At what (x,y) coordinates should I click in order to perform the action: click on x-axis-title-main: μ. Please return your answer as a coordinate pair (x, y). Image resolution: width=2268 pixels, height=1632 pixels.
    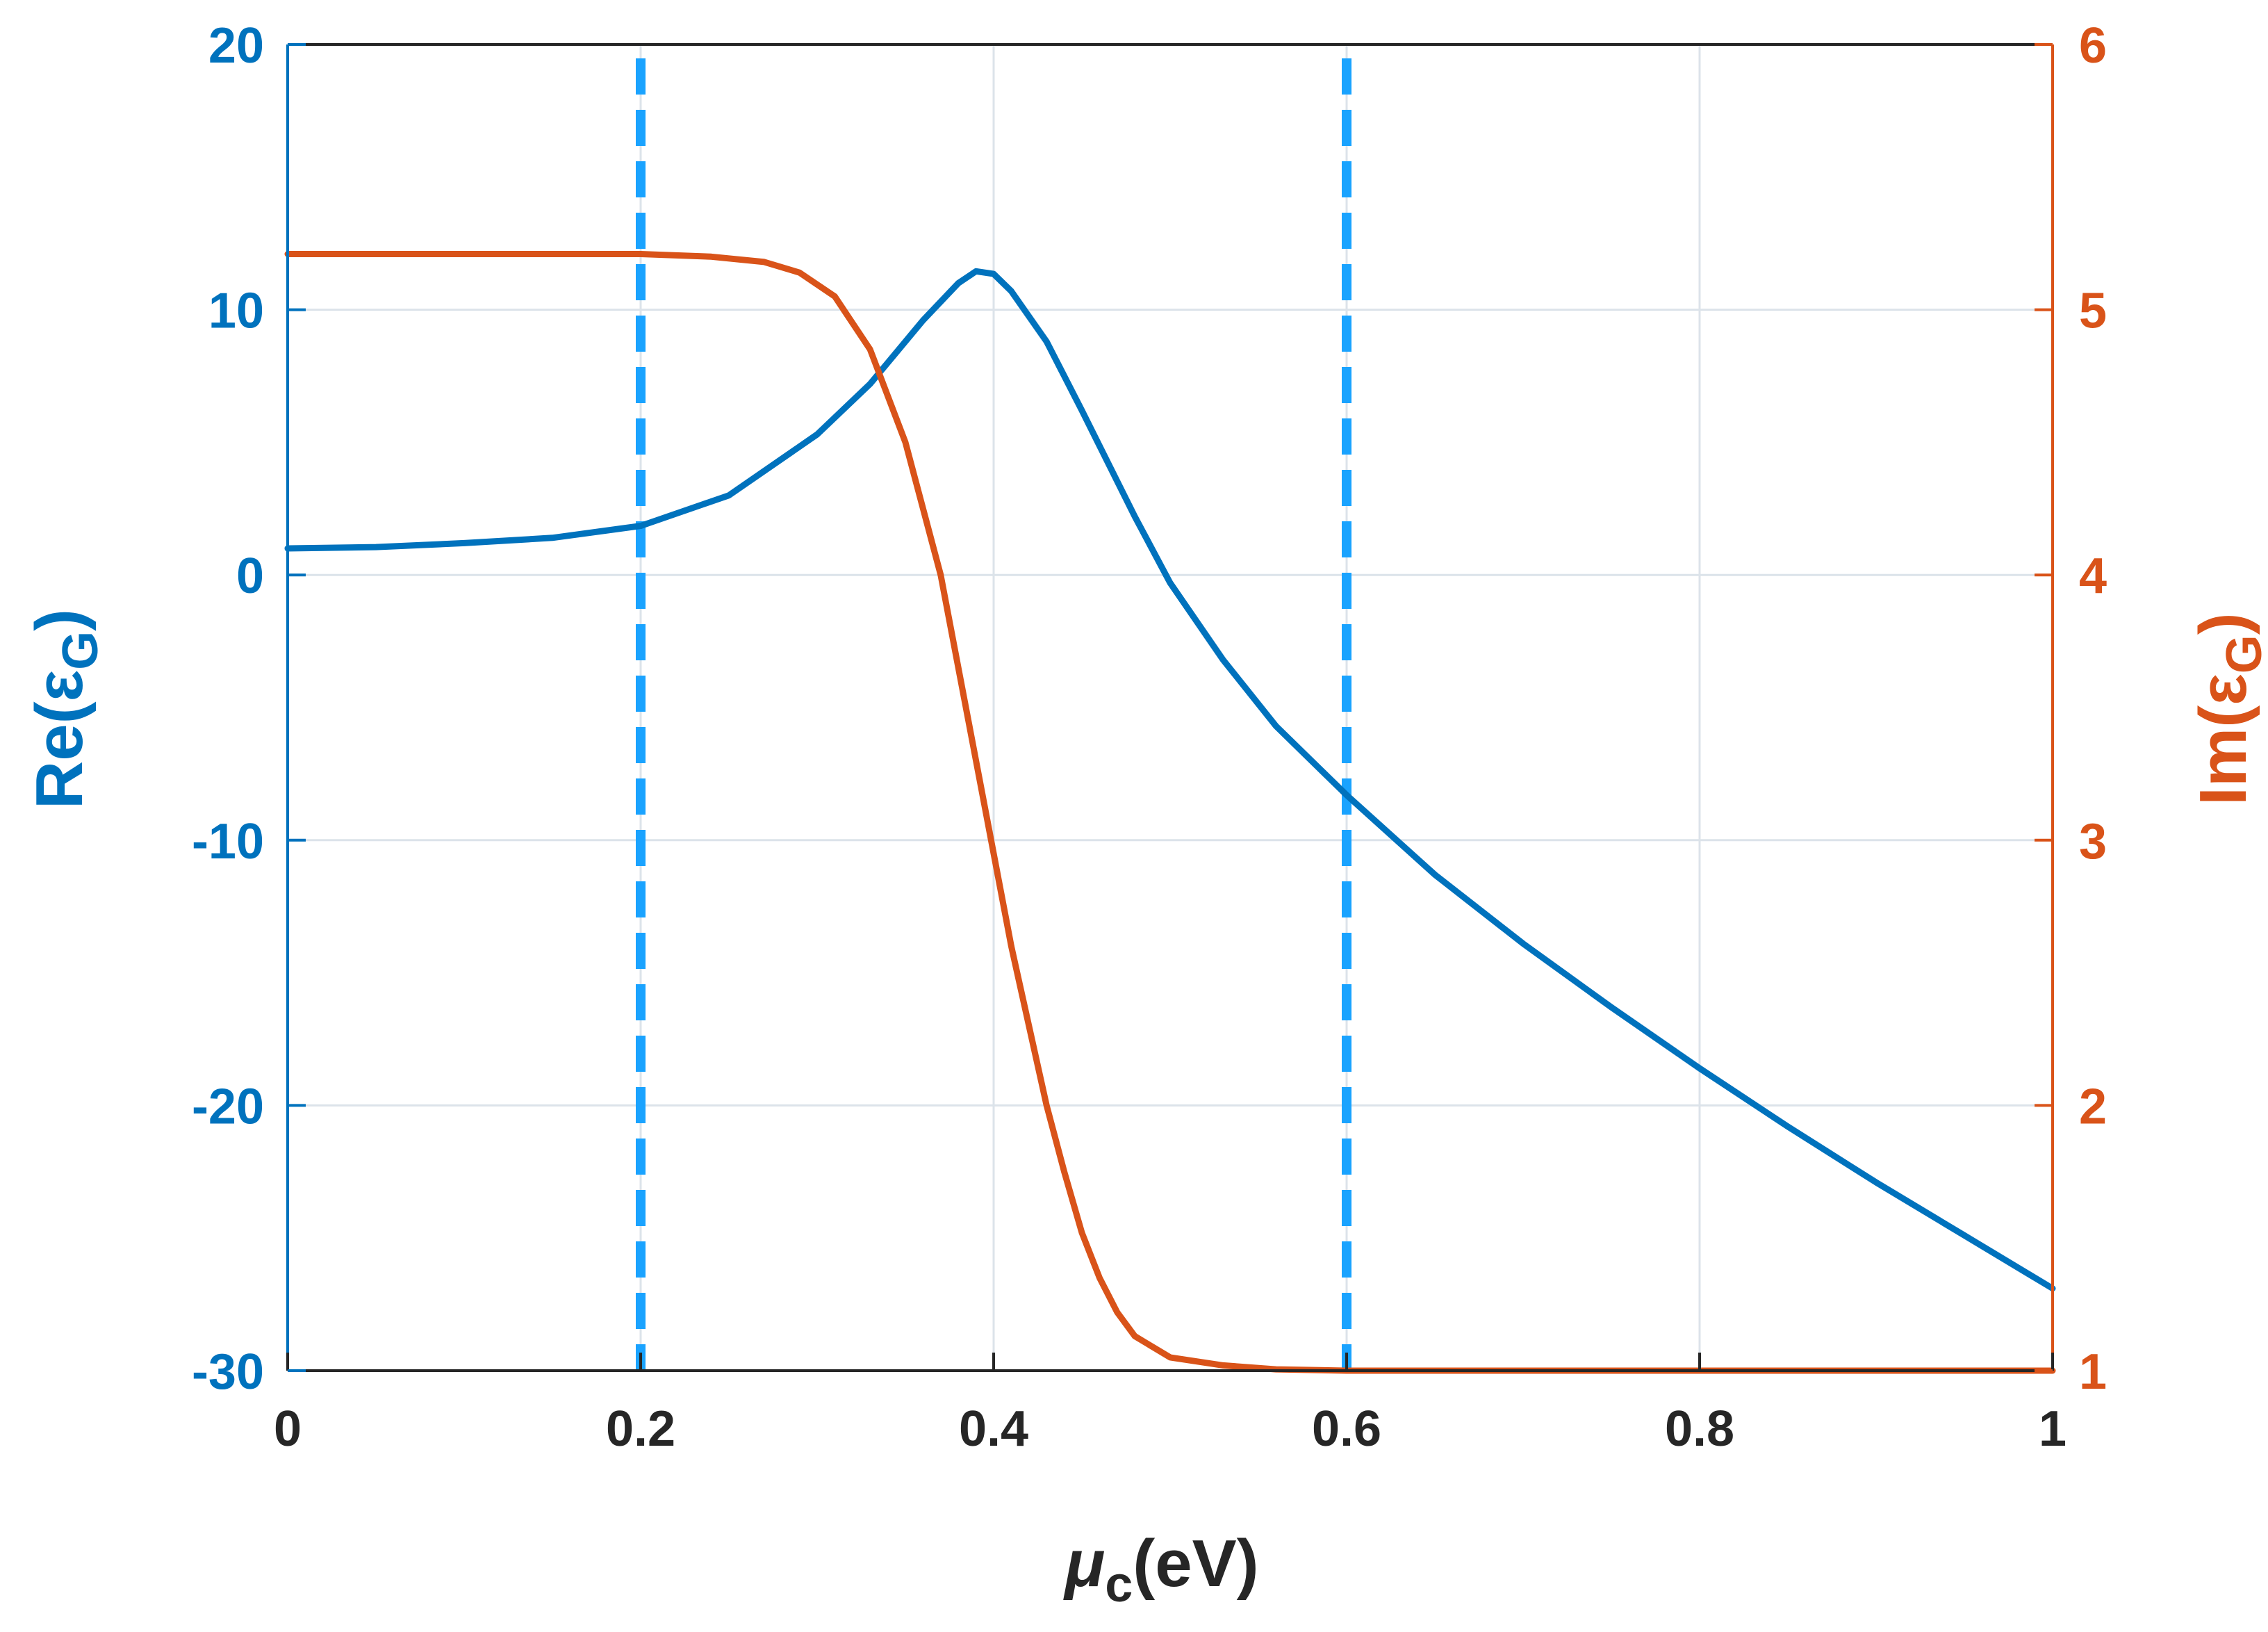
    Looking at the image, I should click on (1083, 1563).